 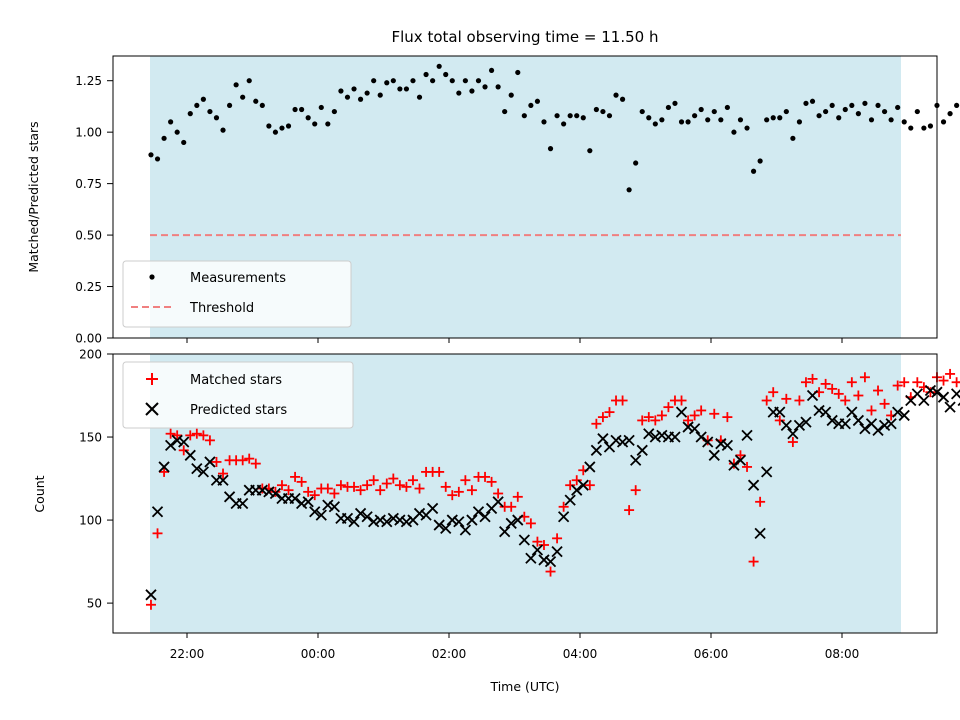 What do you see at coordinates (187, 654) in the screenshot?
I see `xtick-label-0: 22:00` at bounding box center [187, 654].